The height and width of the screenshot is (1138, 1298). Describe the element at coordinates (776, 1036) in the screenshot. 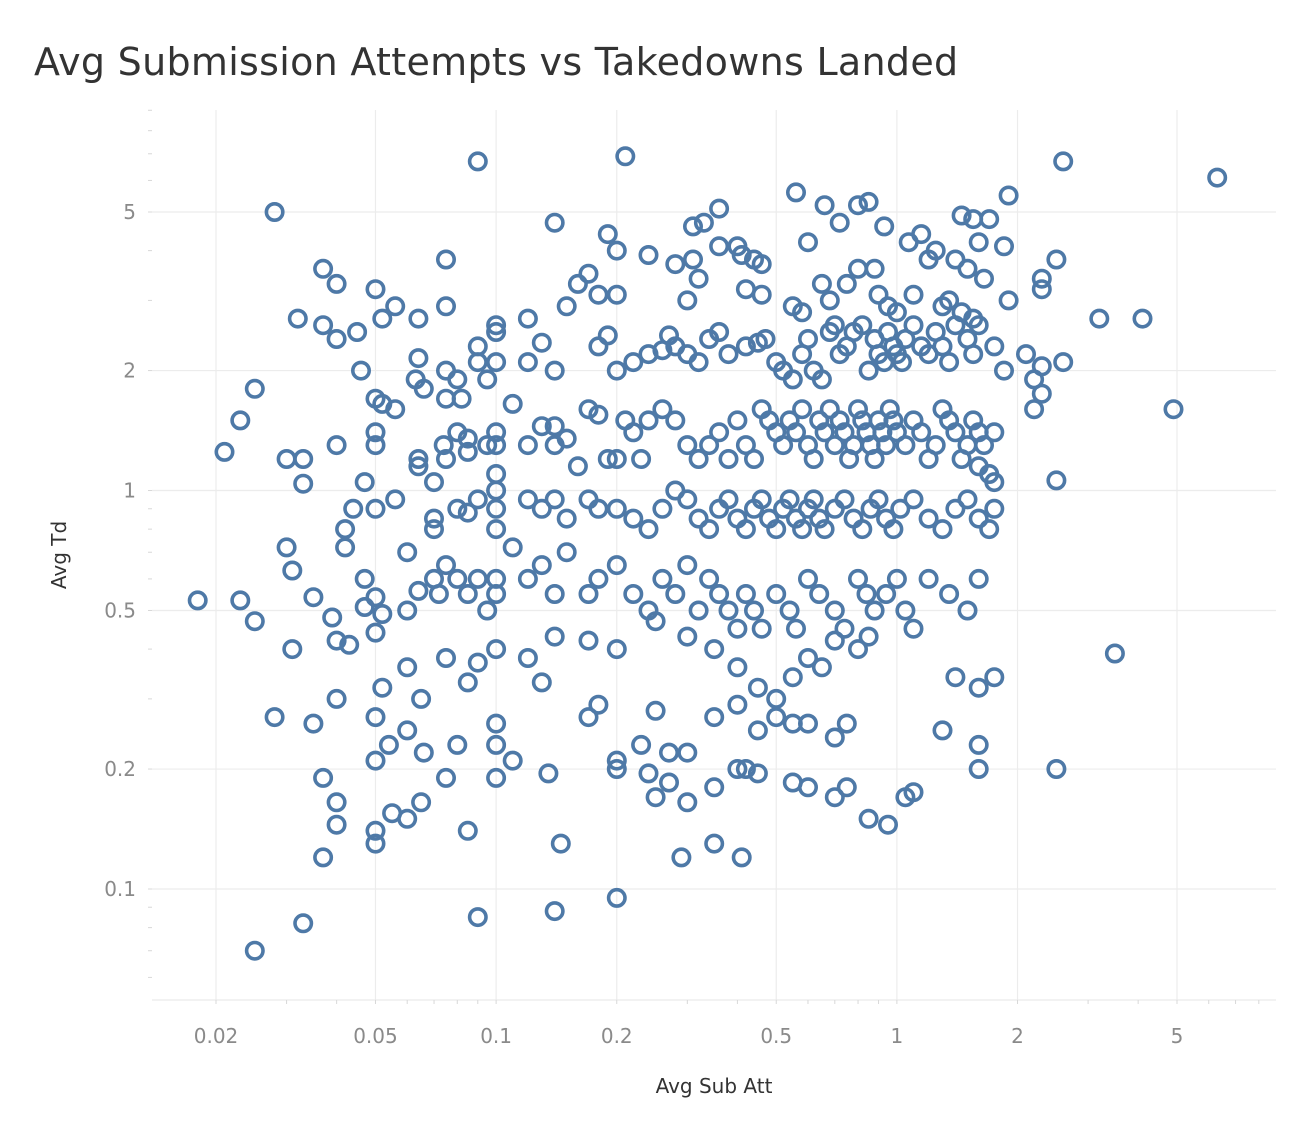

I see `x-tick-label-4: 0.5` at that location.